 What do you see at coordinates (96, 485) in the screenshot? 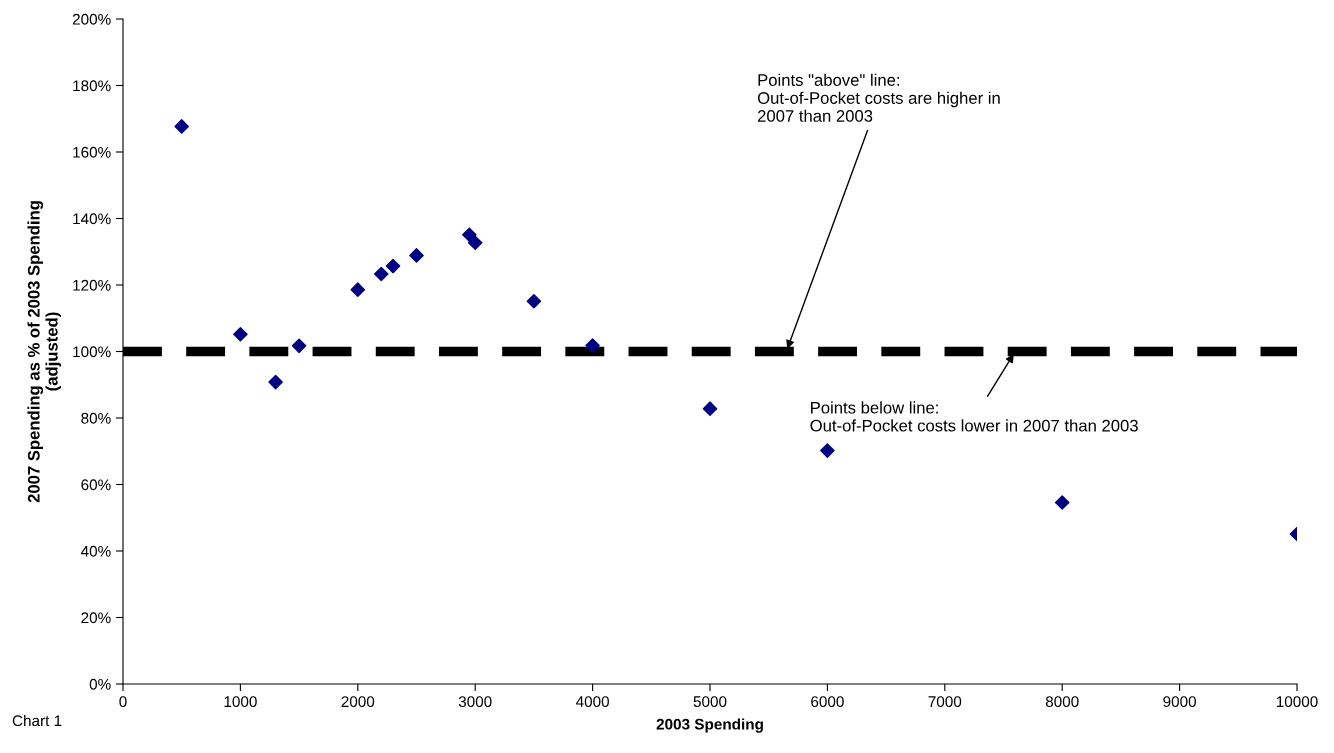
I see `y-tick-label: 60%` at bounding box center [96, 485].